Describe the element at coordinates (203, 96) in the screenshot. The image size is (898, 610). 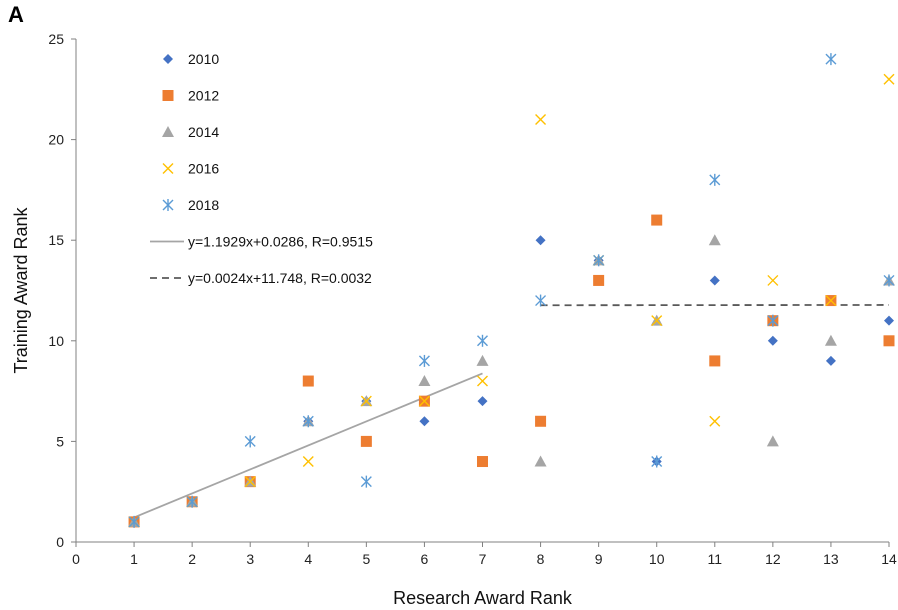
I see `legend-label: 2012` at that location.